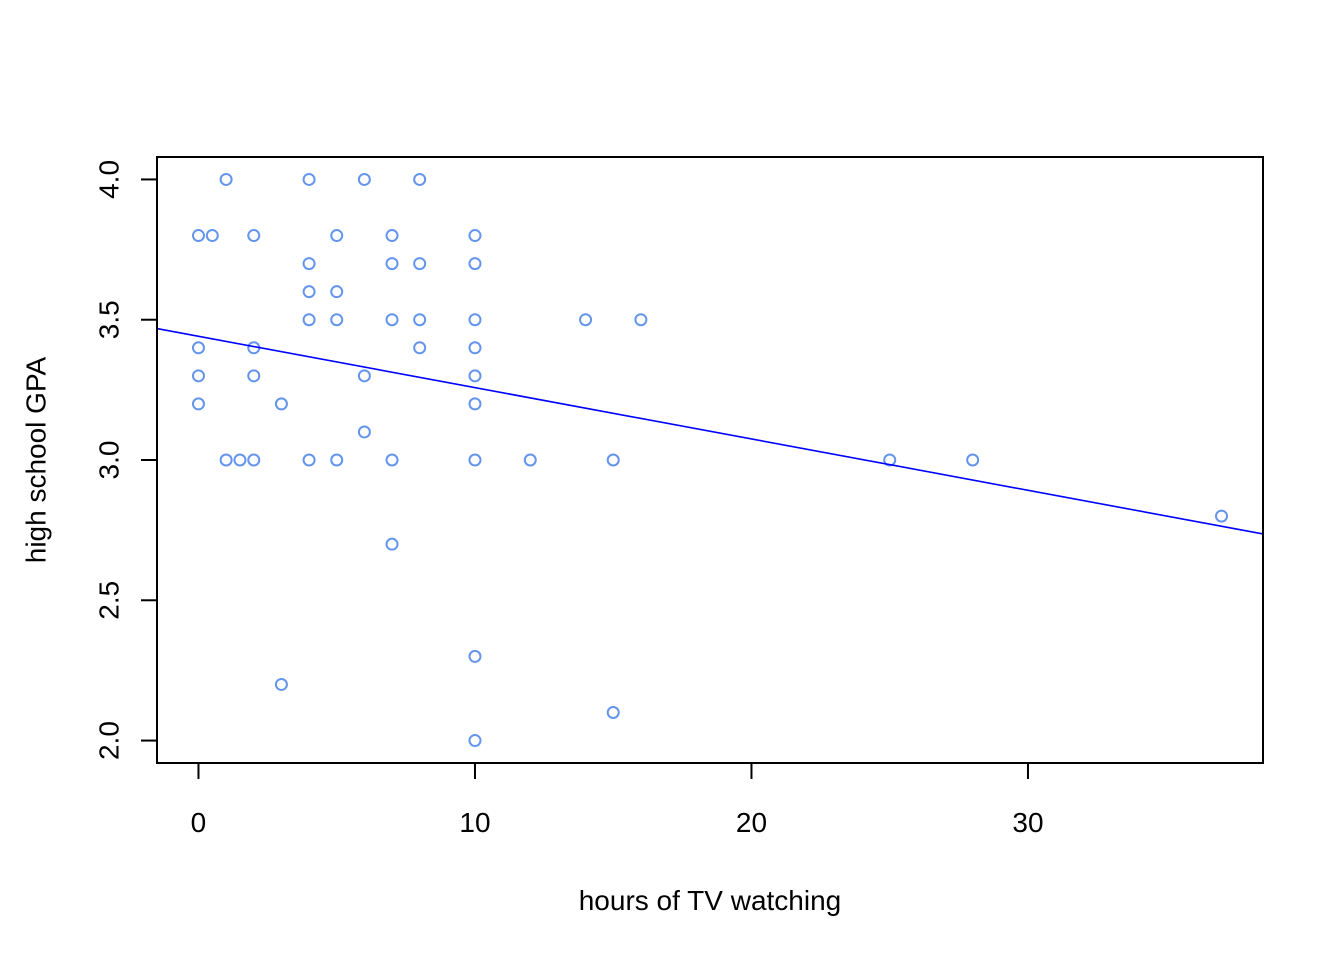 This screenshot has width=1344, height=960. I want to click on y-tick-label: 2.5, so click(109, 600).